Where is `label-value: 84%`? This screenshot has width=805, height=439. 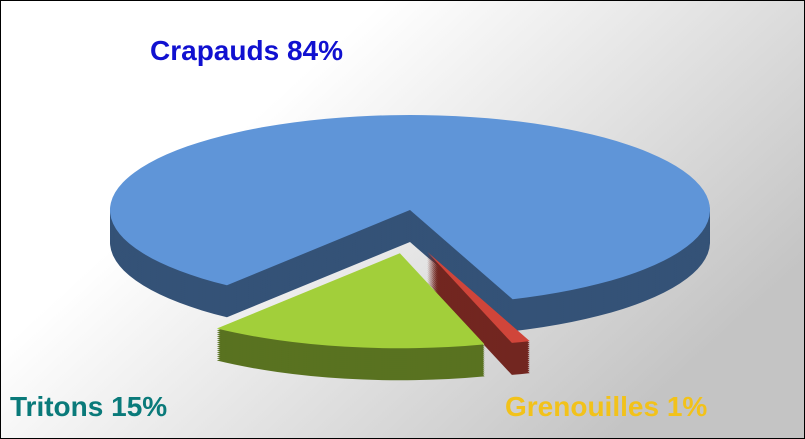 label-value: 84% is located at coordinates (315, 50).